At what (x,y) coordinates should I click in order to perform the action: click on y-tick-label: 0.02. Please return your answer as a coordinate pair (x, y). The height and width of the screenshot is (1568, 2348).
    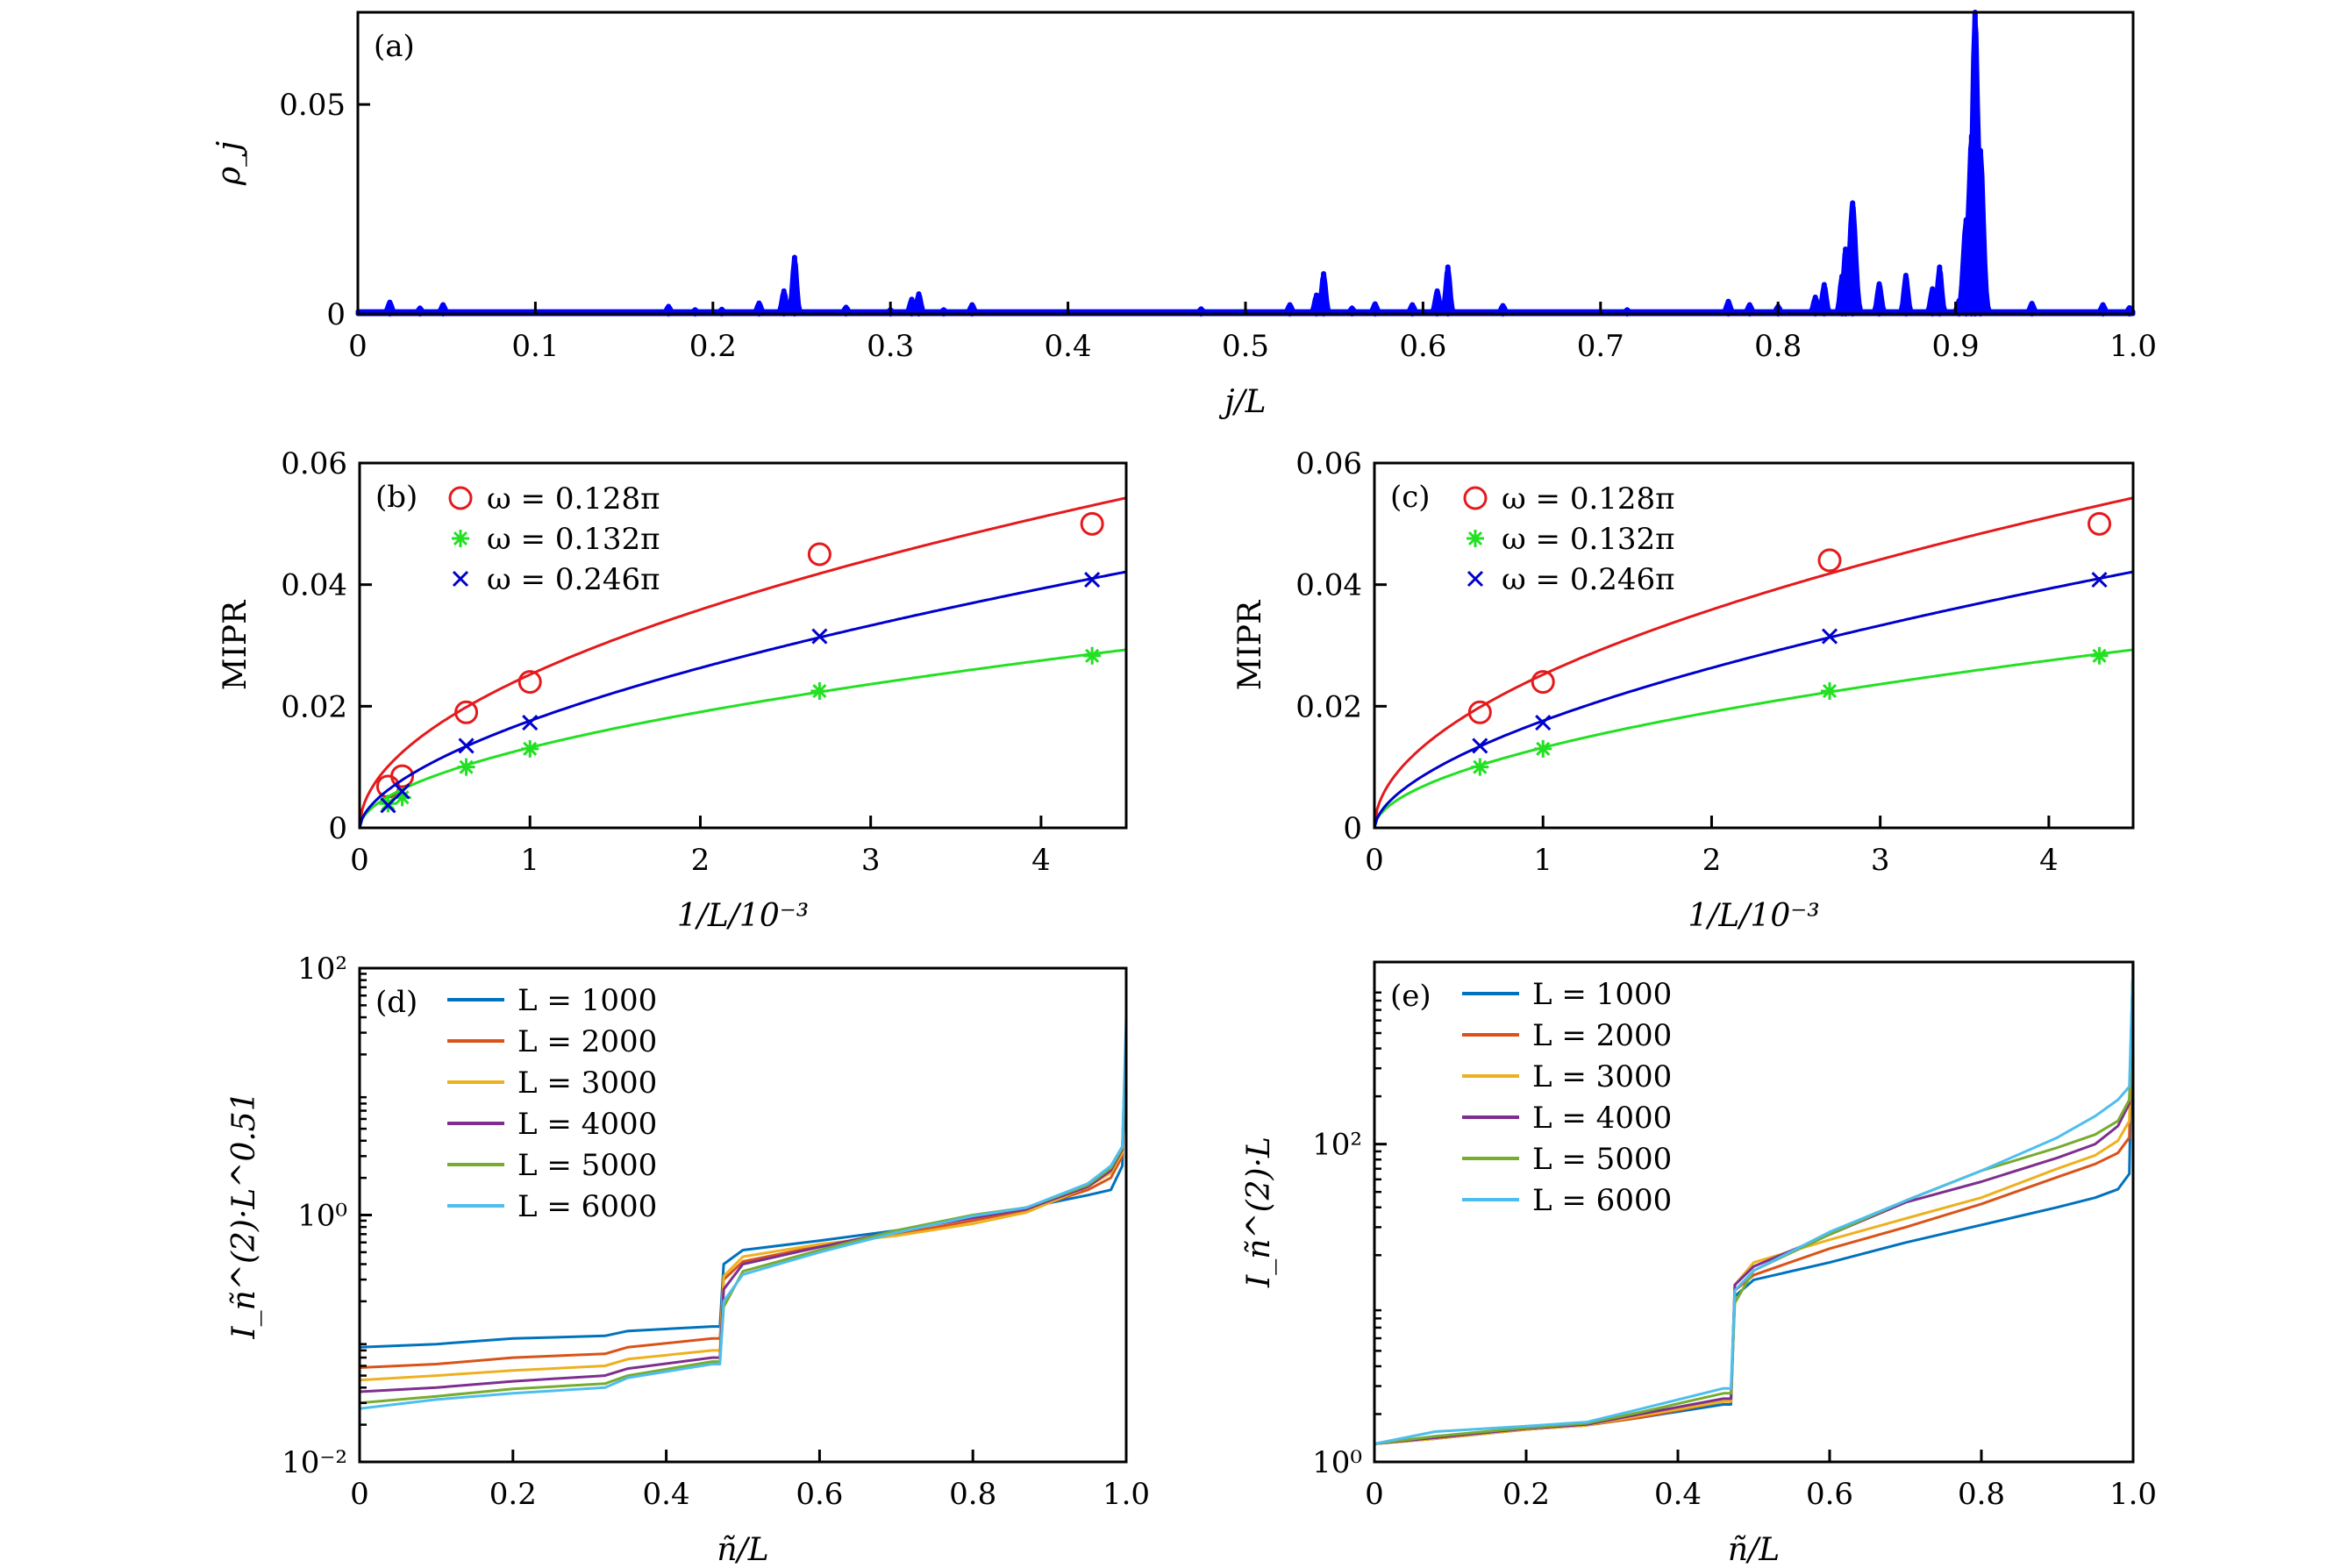
    Looking at the image, I should click on (1328, 706).